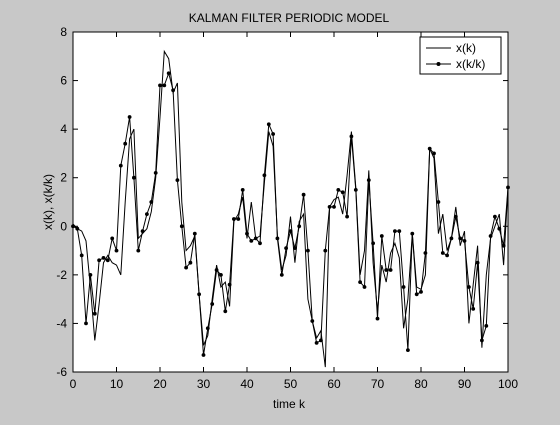  I want to click on legend: x(k) x(k/k), so click(460, 55).